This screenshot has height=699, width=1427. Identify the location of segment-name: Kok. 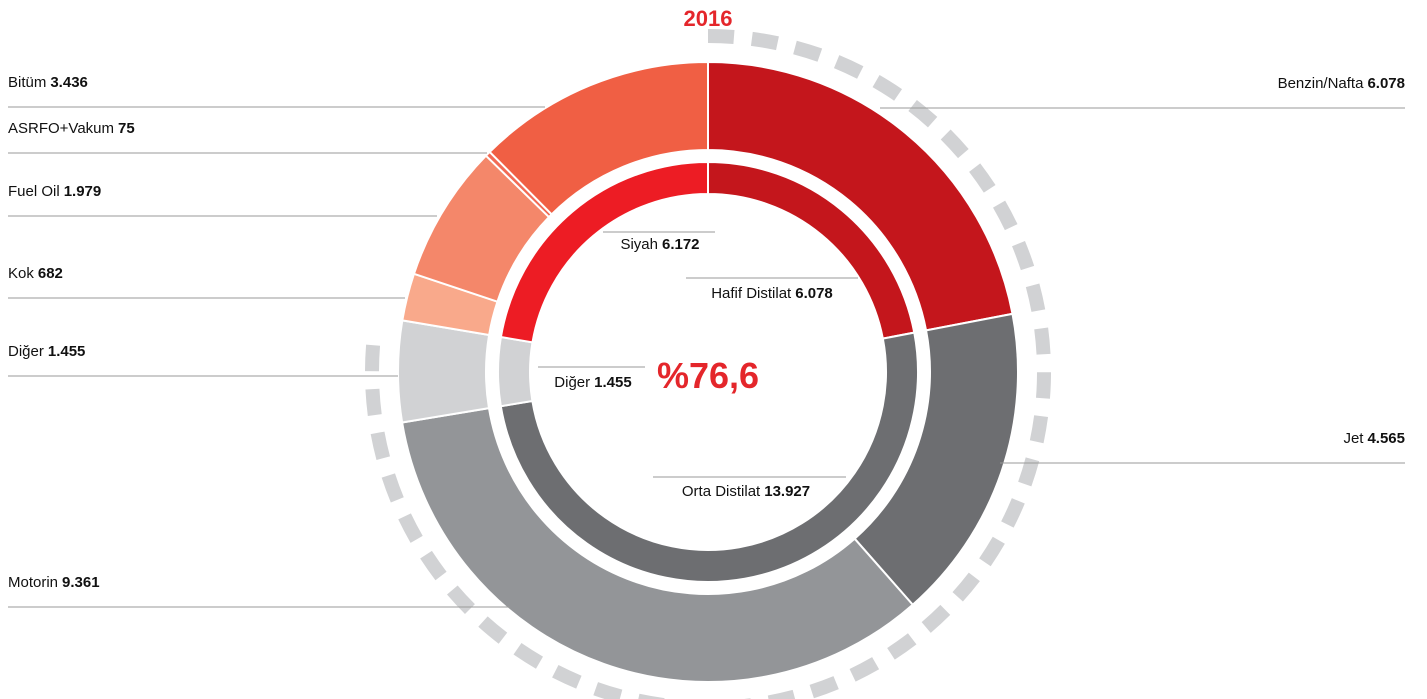
(21, 273).